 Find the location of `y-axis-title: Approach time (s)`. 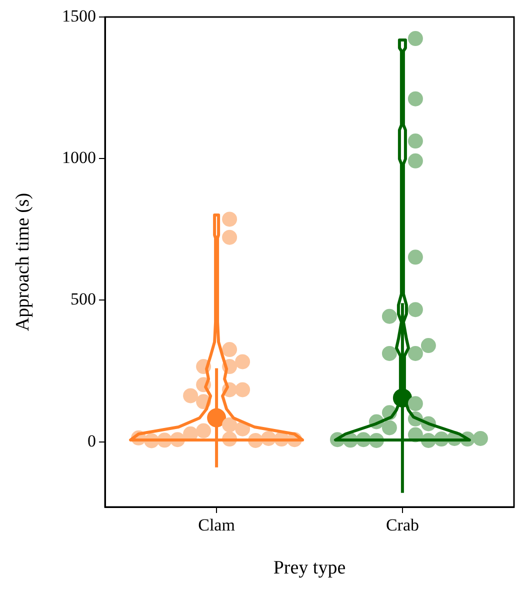

y-axis-title: Approach time (s) is located at coordinates (23, 262).